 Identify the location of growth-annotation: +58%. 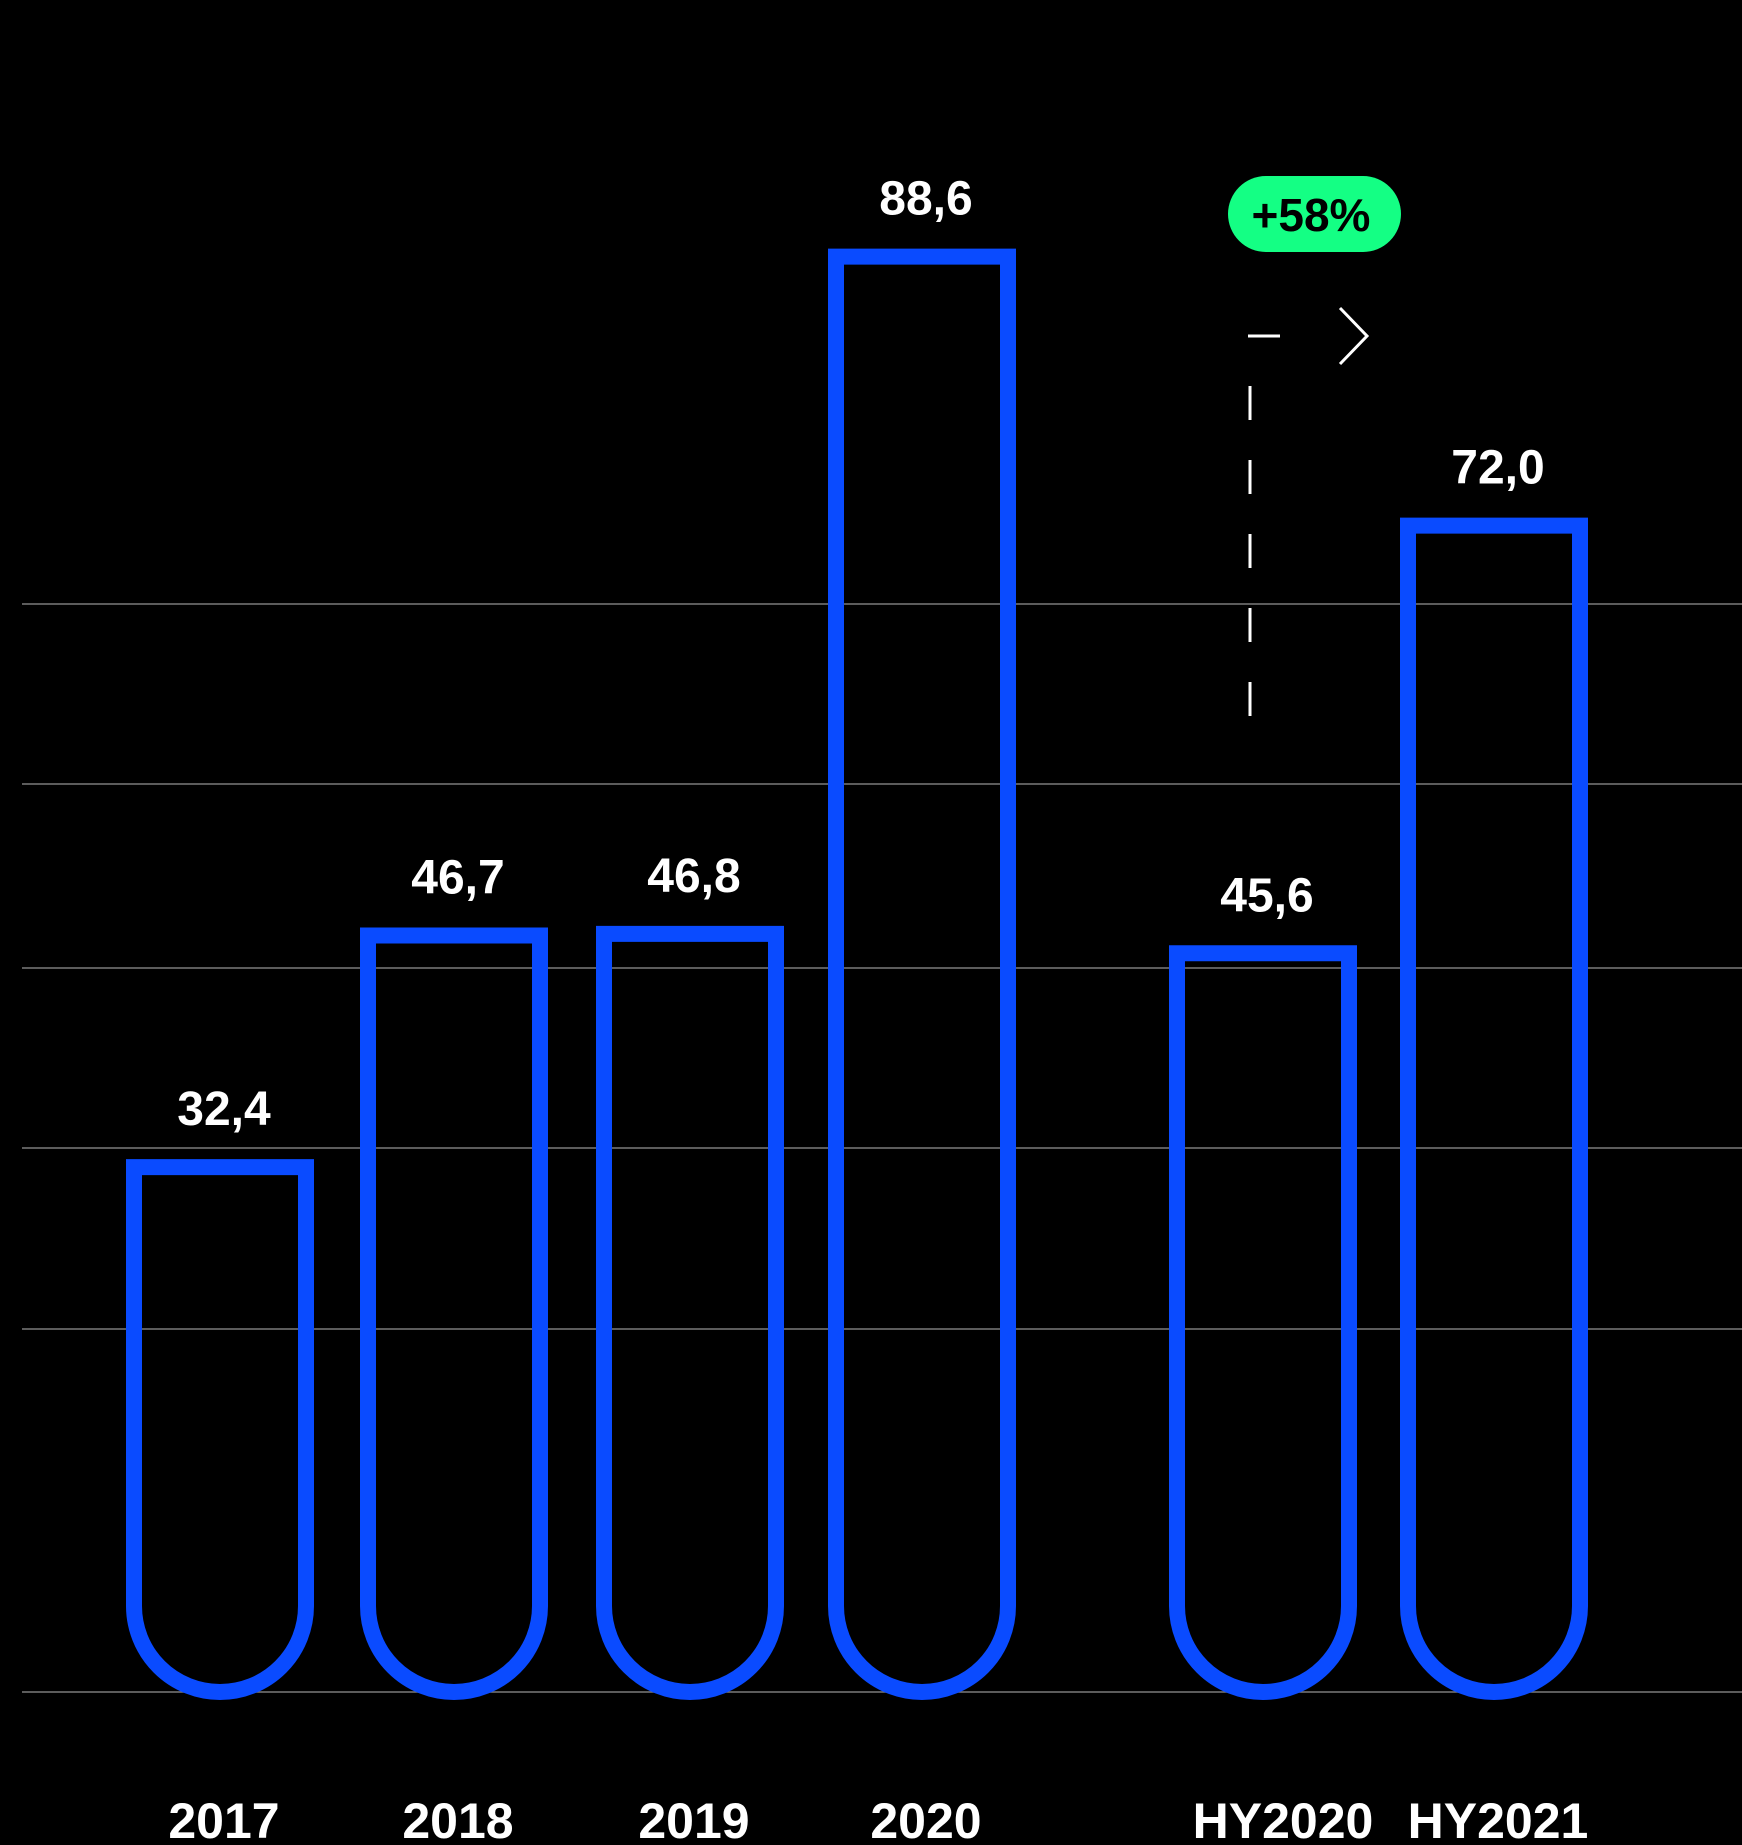
(1314, 459).